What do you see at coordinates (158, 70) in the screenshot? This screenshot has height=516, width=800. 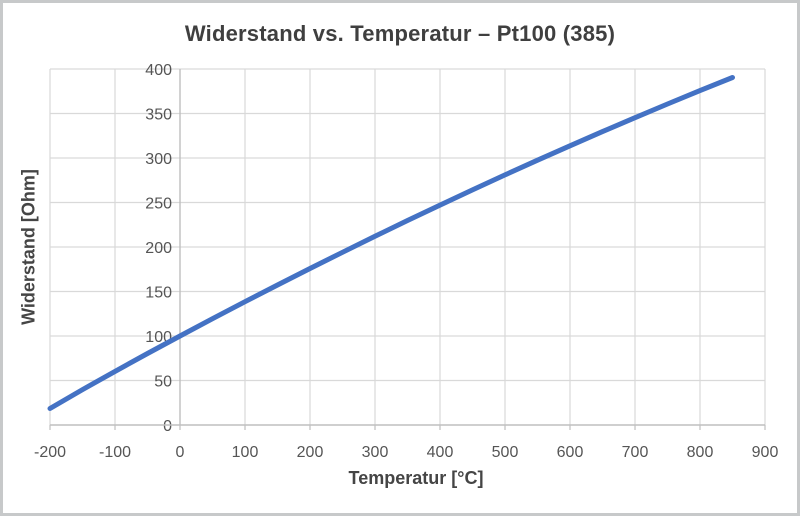 I see `y-tick-label: 400` at bounding box center [158, 70].